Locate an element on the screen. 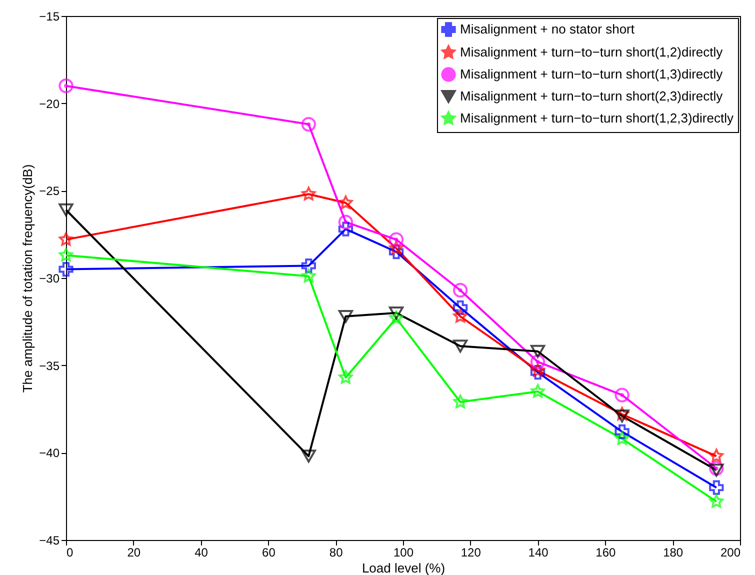 This screenshot has width=755, height=575. x-tick-label: 100 is located at coordinates (403, 553).